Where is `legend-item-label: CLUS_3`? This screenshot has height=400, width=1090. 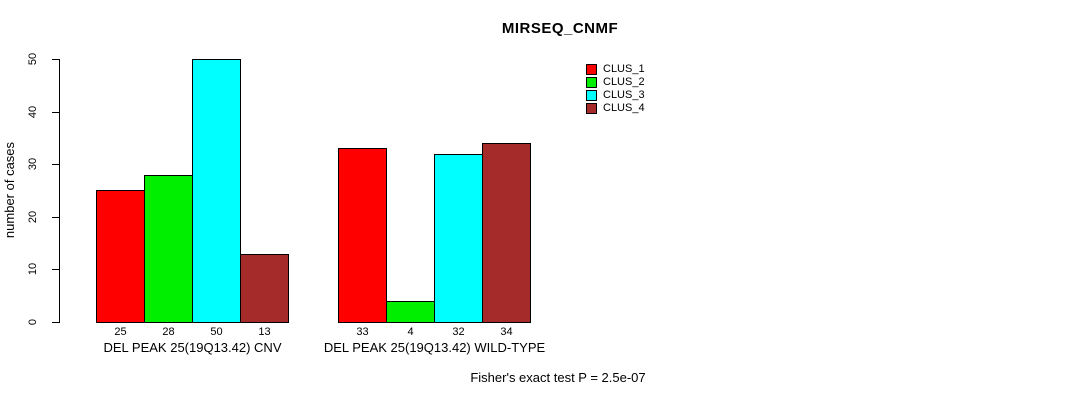
legend-item-label: CLUS_3 is located at coordinates (624, 95).